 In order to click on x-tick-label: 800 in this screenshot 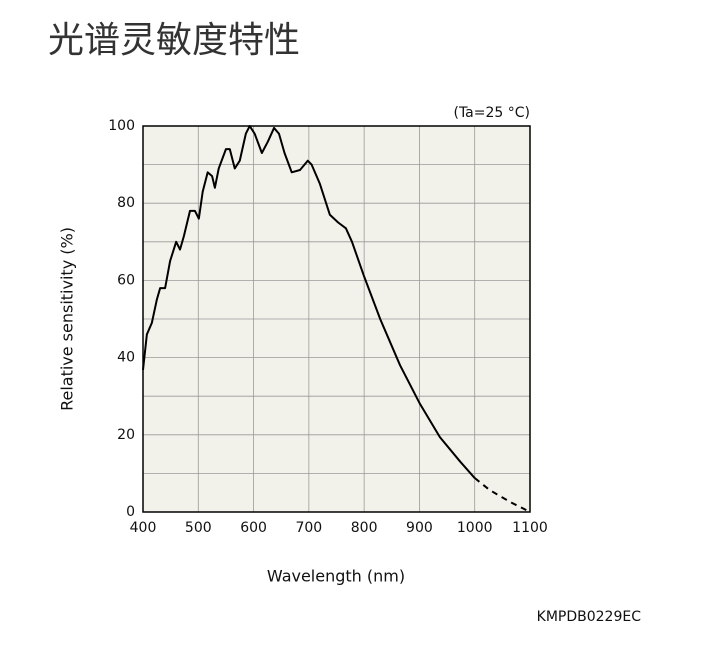, I will do `click(364, 528)`.